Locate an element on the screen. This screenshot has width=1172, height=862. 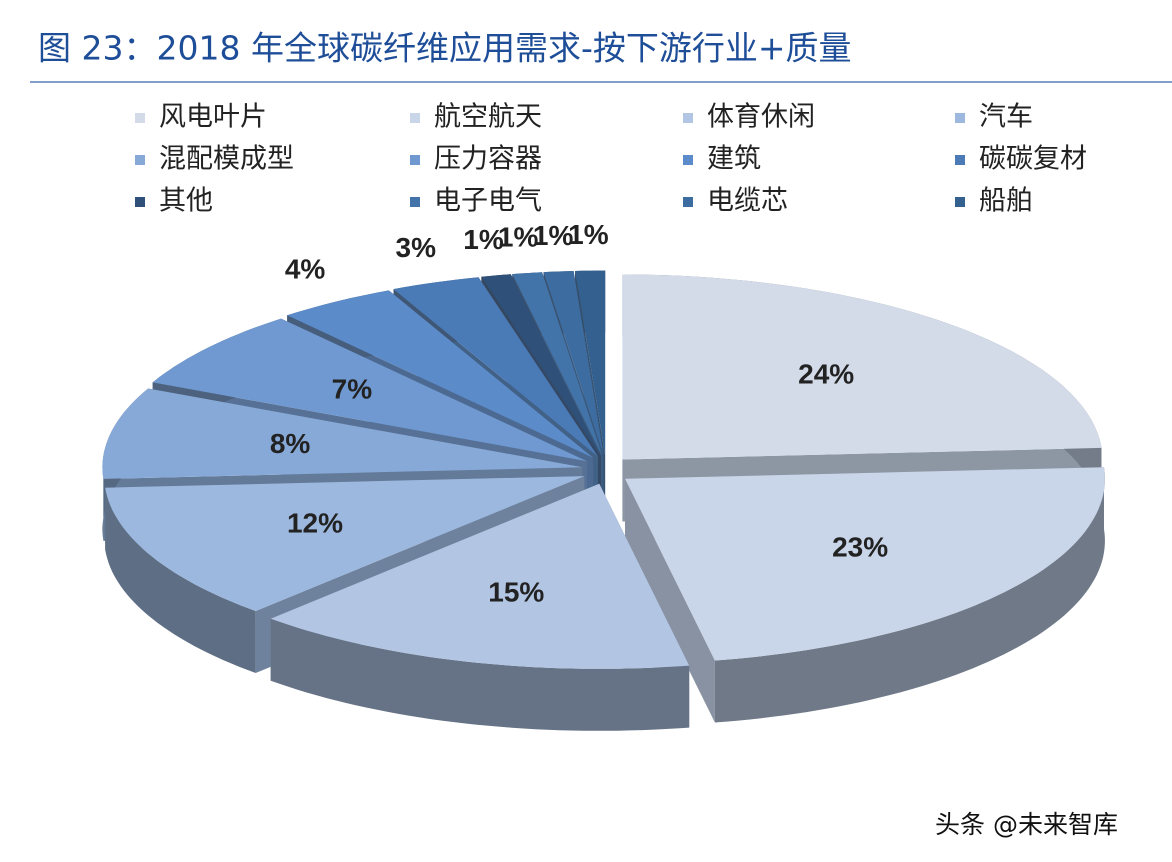
legend-label: 船舶 is located at coordinates (1006, 201).